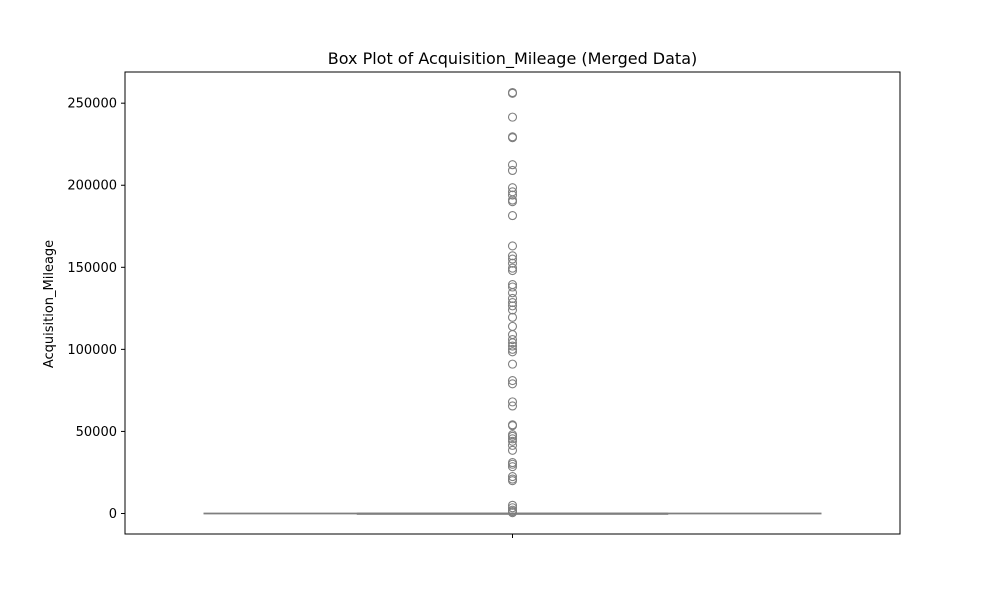 Image resolution: width=1000 pixels, height=600 pixels. I want to click on y-tick-label: 250000, so click(92, 104).